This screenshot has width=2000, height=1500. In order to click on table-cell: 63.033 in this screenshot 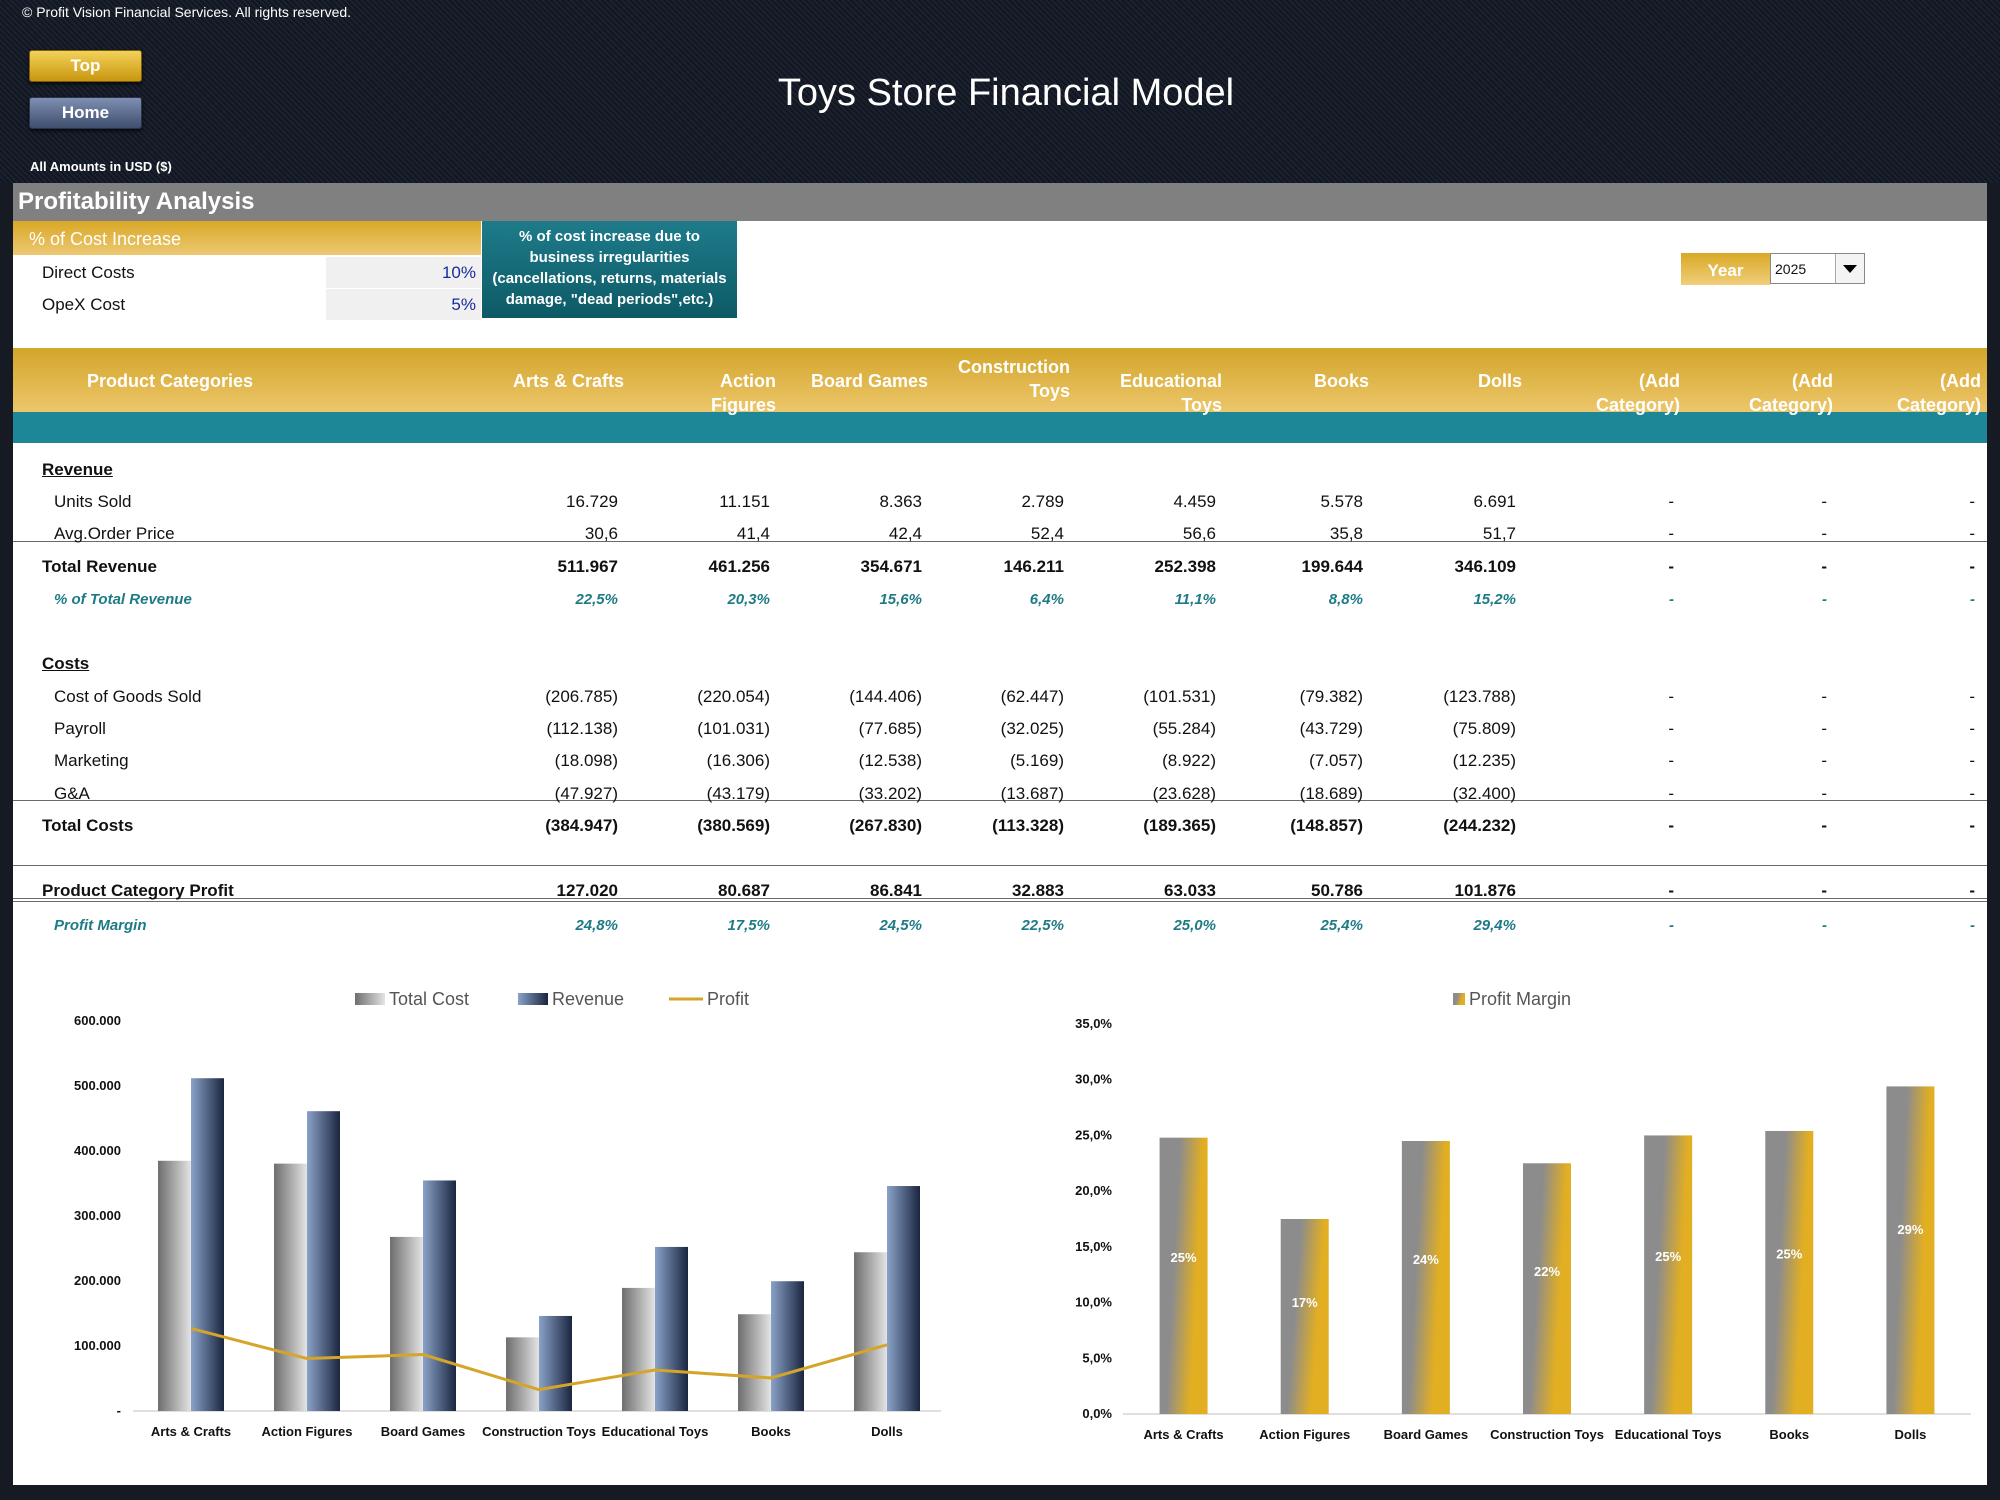, I will do `click(1190, 890)`.